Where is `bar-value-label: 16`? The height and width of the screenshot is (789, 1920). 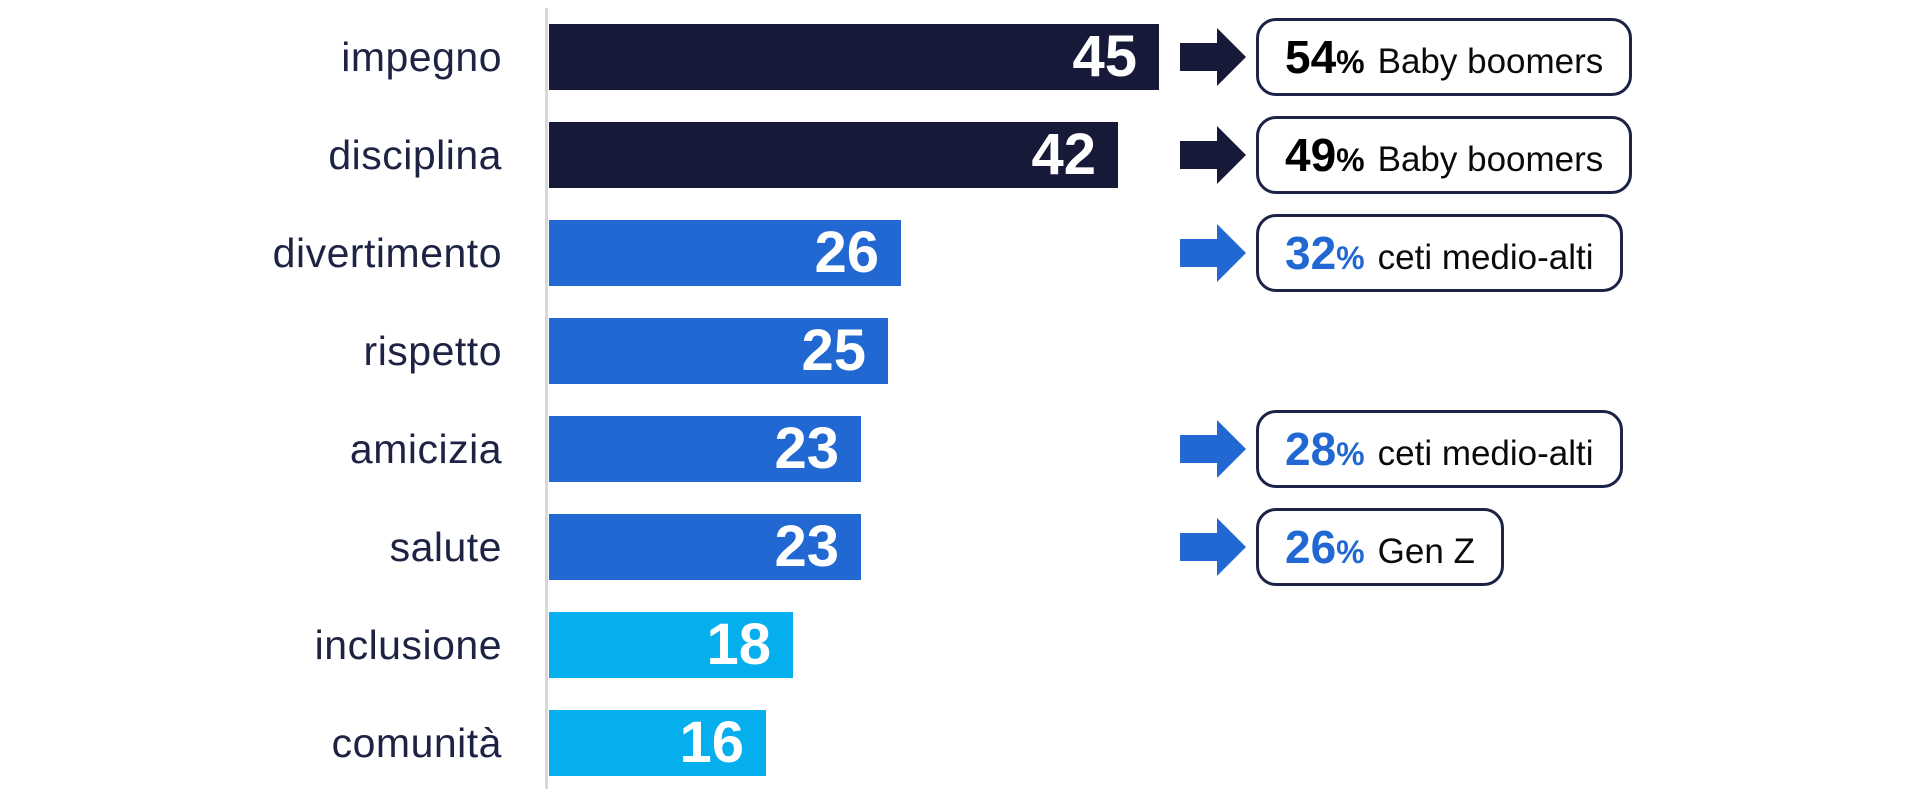
bar-value-label: 16 is located at coordinates (711, 742).